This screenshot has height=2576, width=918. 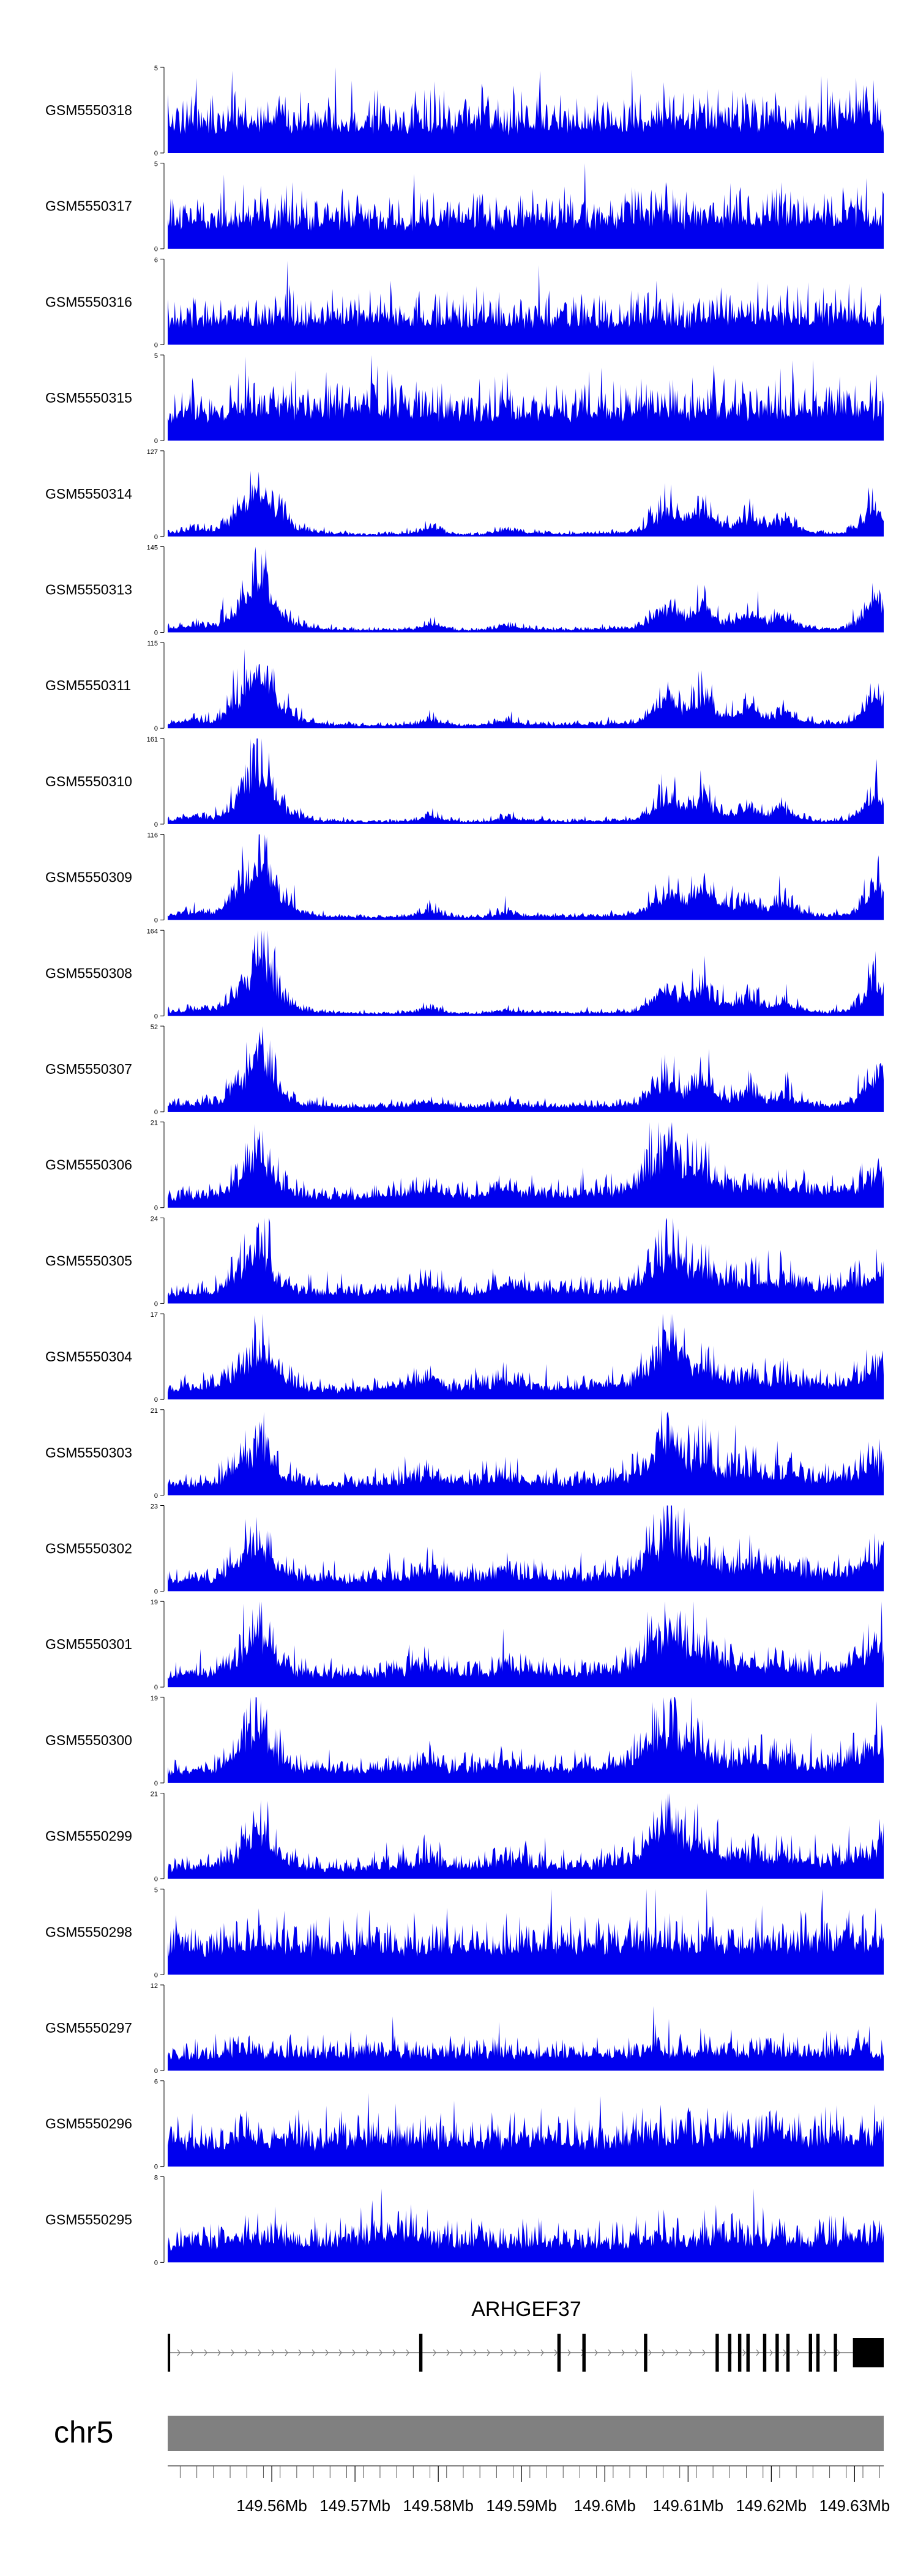 I want to click on gene-annotation-track: ARHGEF37, so click(x=526, y=2335).